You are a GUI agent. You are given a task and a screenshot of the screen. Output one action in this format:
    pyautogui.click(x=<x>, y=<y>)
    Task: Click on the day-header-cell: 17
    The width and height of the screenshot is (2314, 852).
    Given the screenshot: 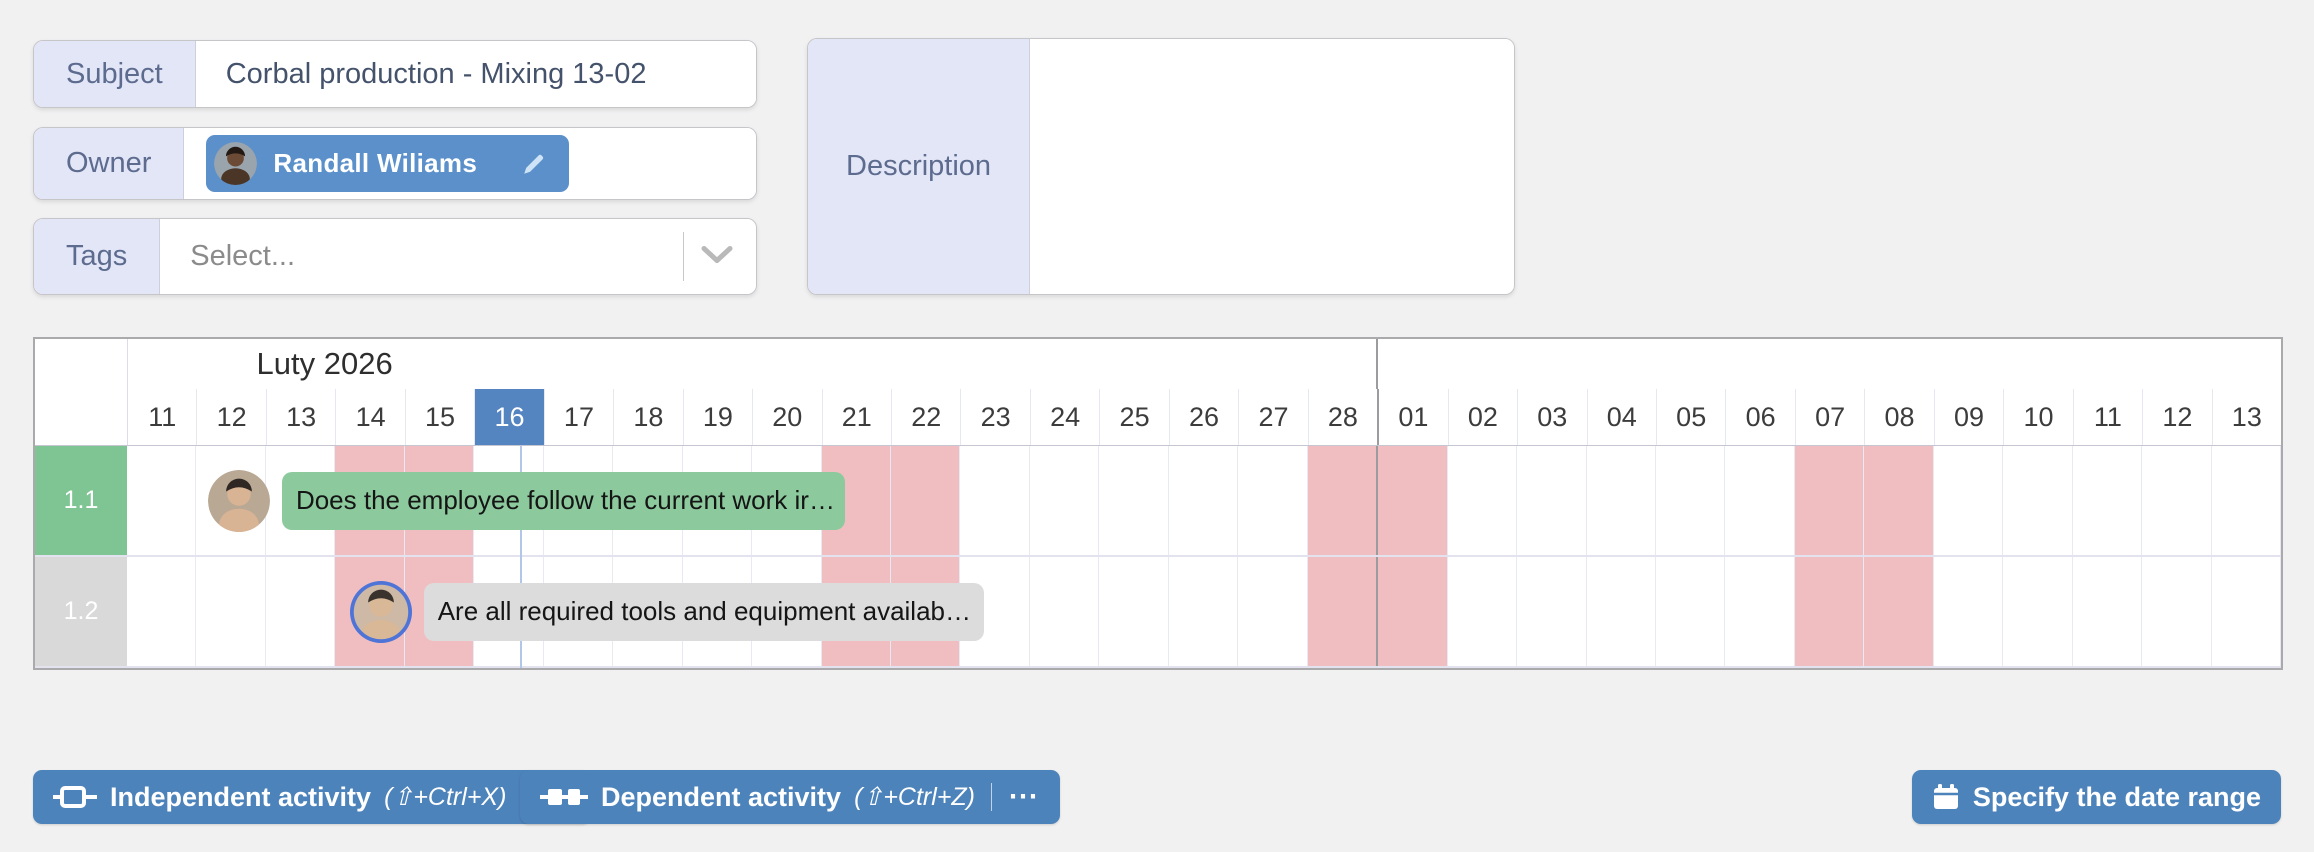 What is the action you would take?
    pyautogui.click(x=579, y=417)
    